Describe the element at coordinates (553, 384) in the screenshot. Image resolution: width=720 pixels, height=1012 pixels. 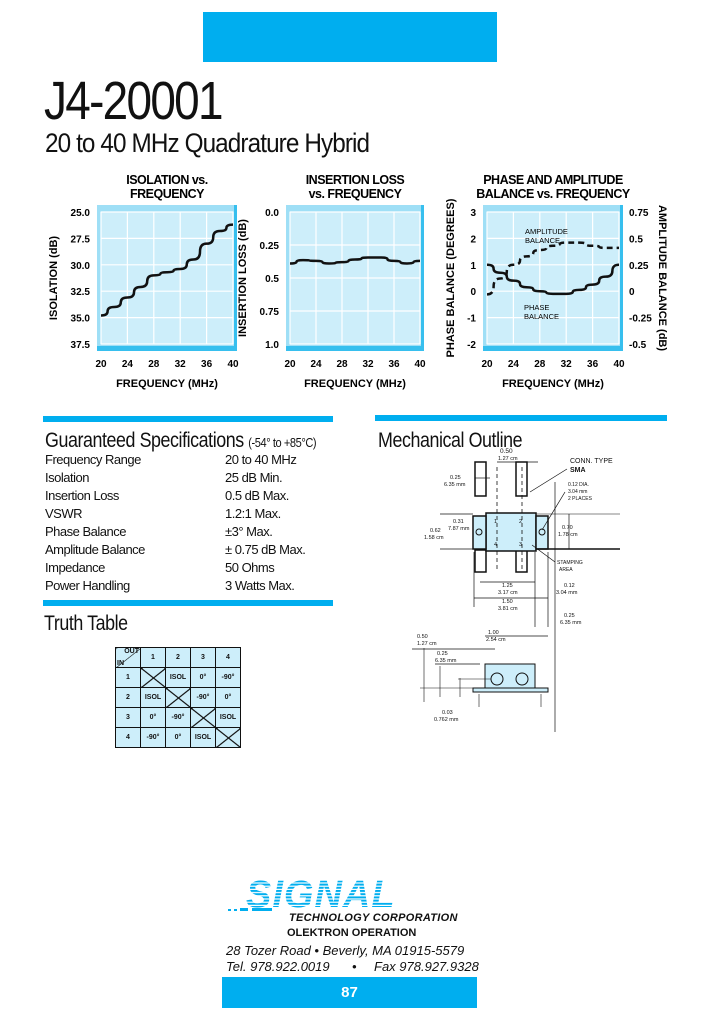
I see `x-axis-label: FREQUENCY (MHz)` at that location.